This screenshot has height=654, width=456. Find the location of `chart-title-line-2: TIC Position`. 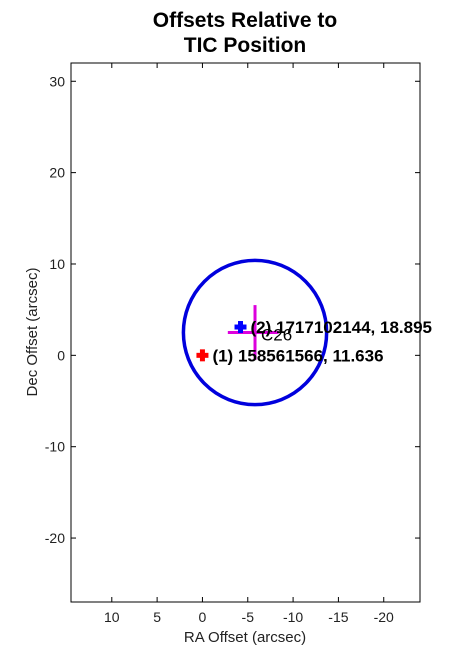

chart-title-line-2: TIC Position is located at coordinates (245, 45).